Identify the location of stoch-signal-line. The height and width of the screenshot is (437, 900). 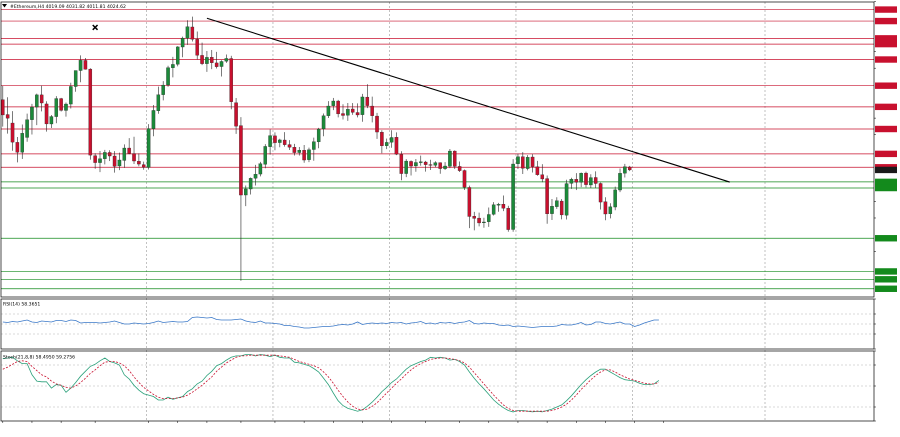
(331, 383).